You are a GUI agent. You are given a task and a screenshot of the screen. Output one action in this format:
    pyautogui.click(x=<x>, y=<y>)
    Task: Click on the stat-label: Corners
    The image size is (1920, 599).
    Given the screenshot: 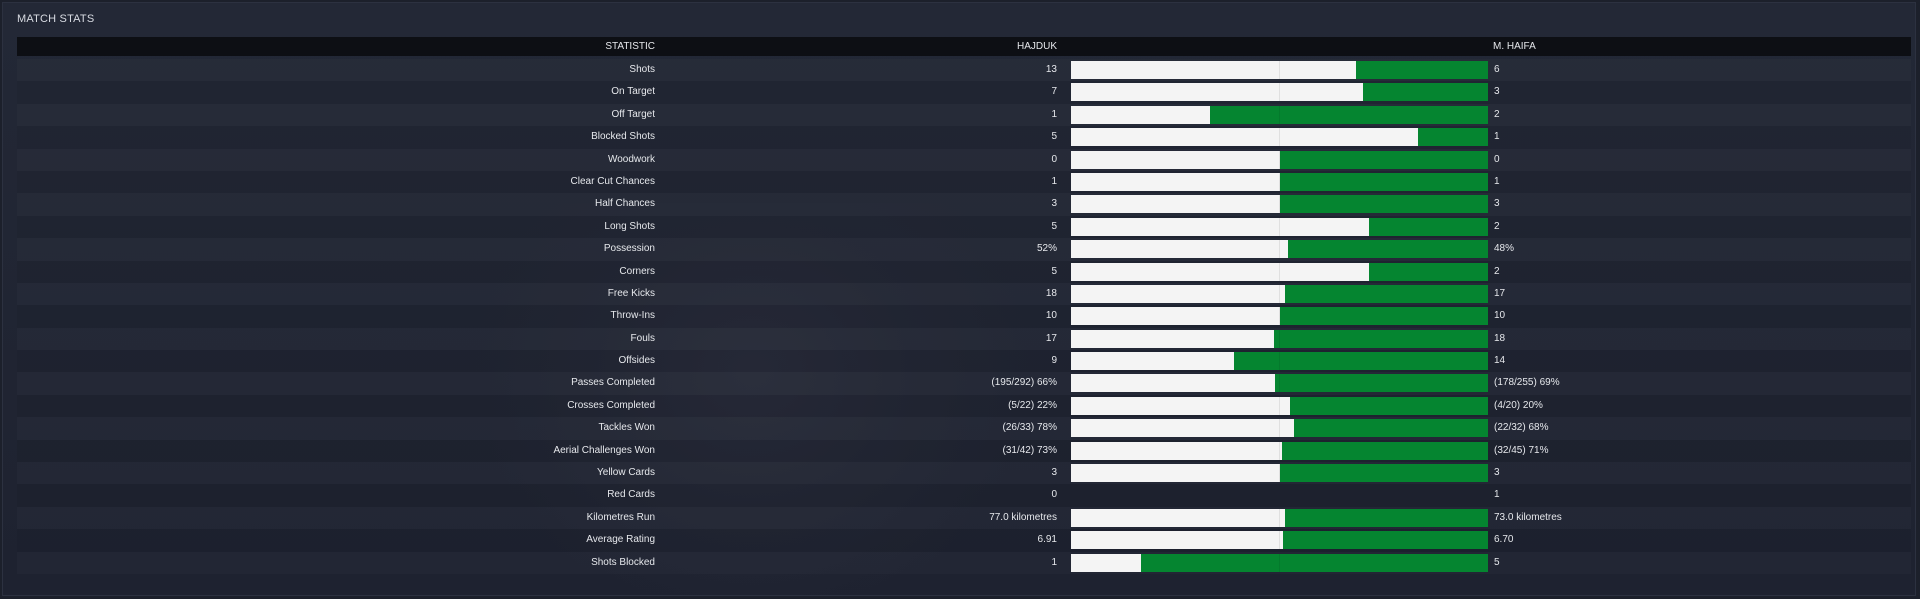 What is the action you would take?
    pyautogui.click(x=637, y=271)
    